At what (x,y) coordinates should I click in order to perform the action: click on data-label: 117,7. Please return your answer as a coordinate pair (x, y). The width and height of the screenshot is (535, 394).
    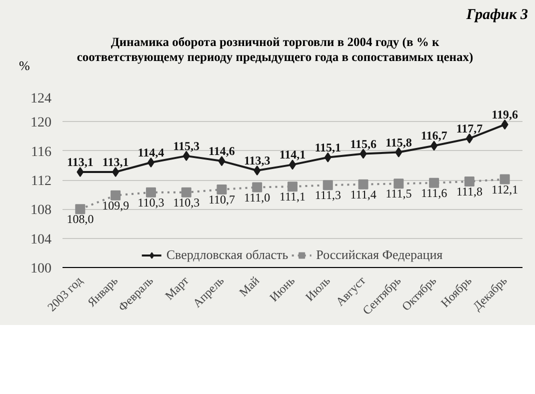
    Looking at the image, I should click on (469, 128).